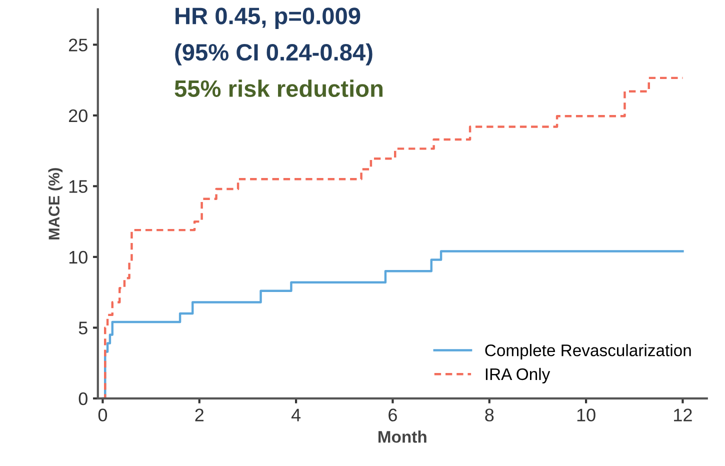 The image size is (725, 466). I want to click on x-tick-label: 2, so click(199, 415).